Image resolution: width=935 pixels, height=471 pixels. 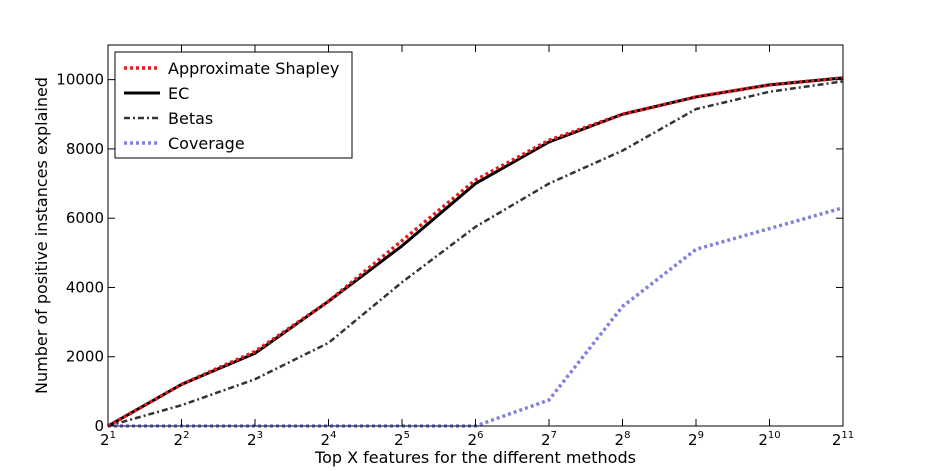 I want to click on y-tick-label: 10000, so click(x=80, y=80).